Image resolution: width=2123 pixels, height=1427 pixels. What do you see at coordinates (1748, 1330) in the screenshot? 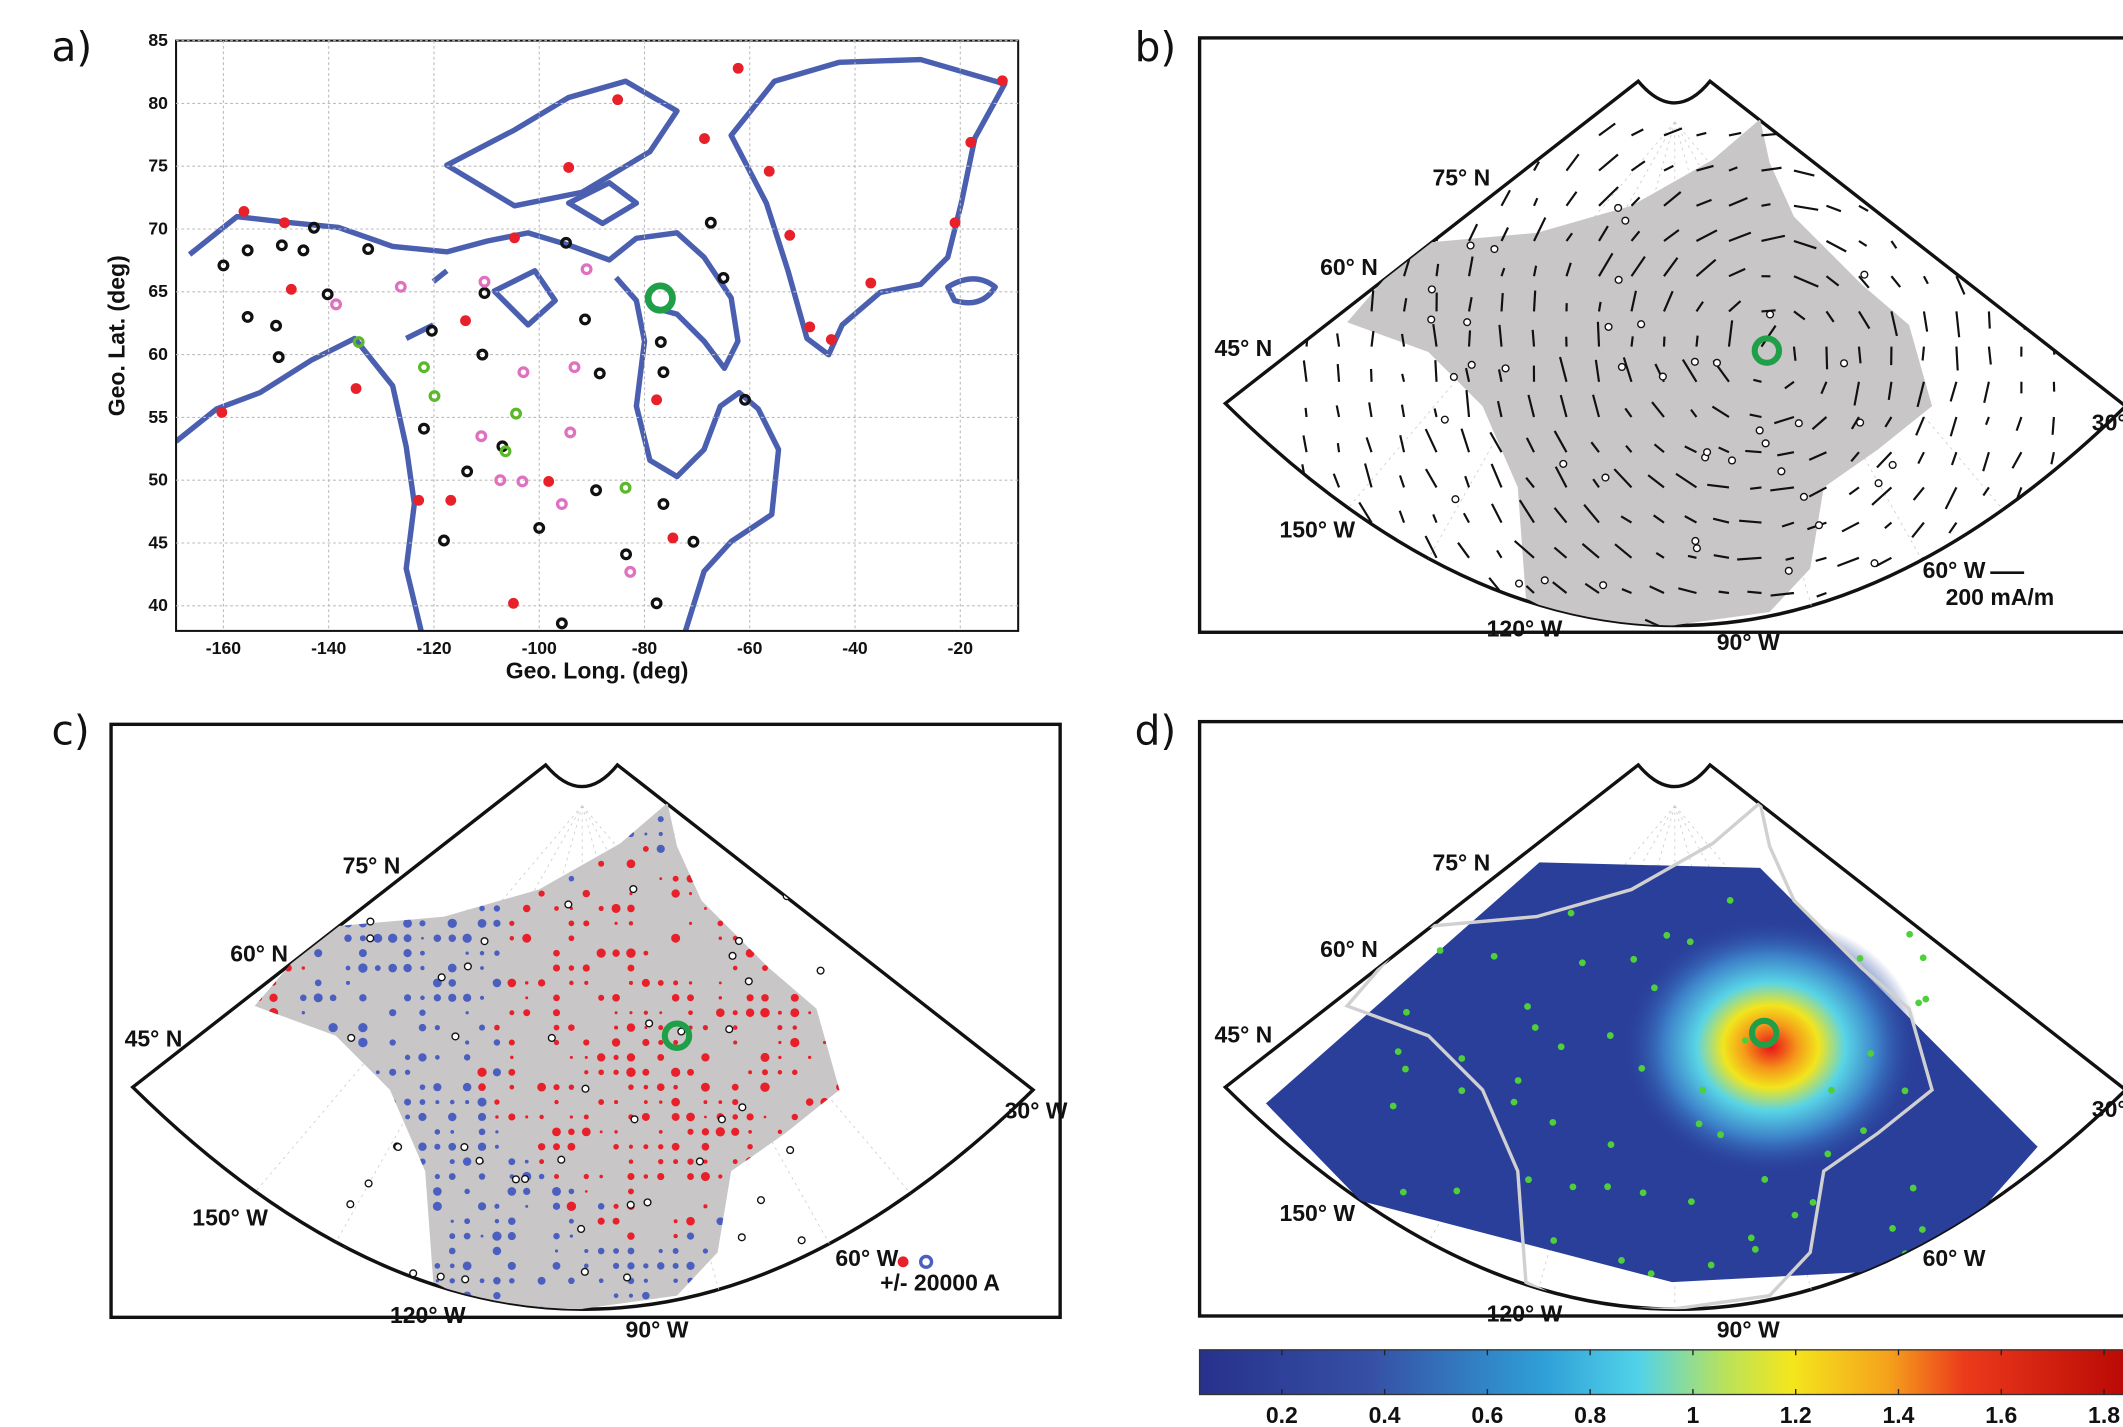
I see `lon-label: 90° W` at bounding box center [1748, 1330].